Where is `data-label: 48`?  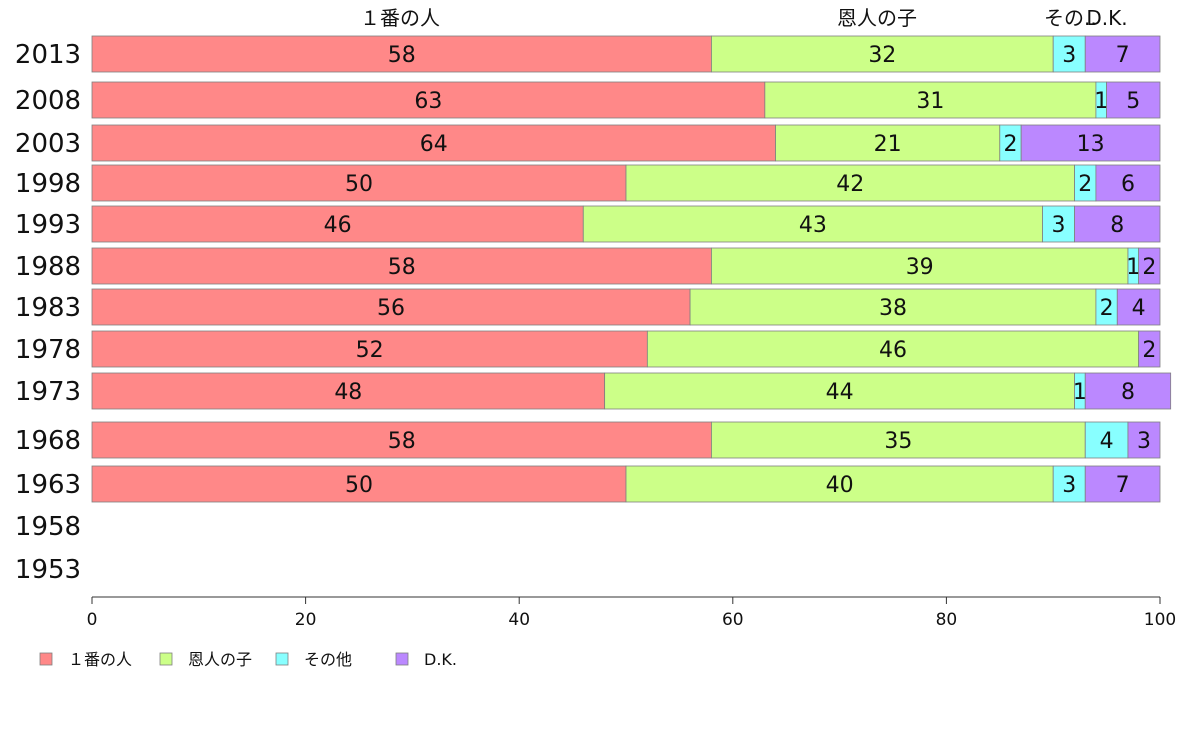 data-label: 48 is located at coordinates (348, 392).